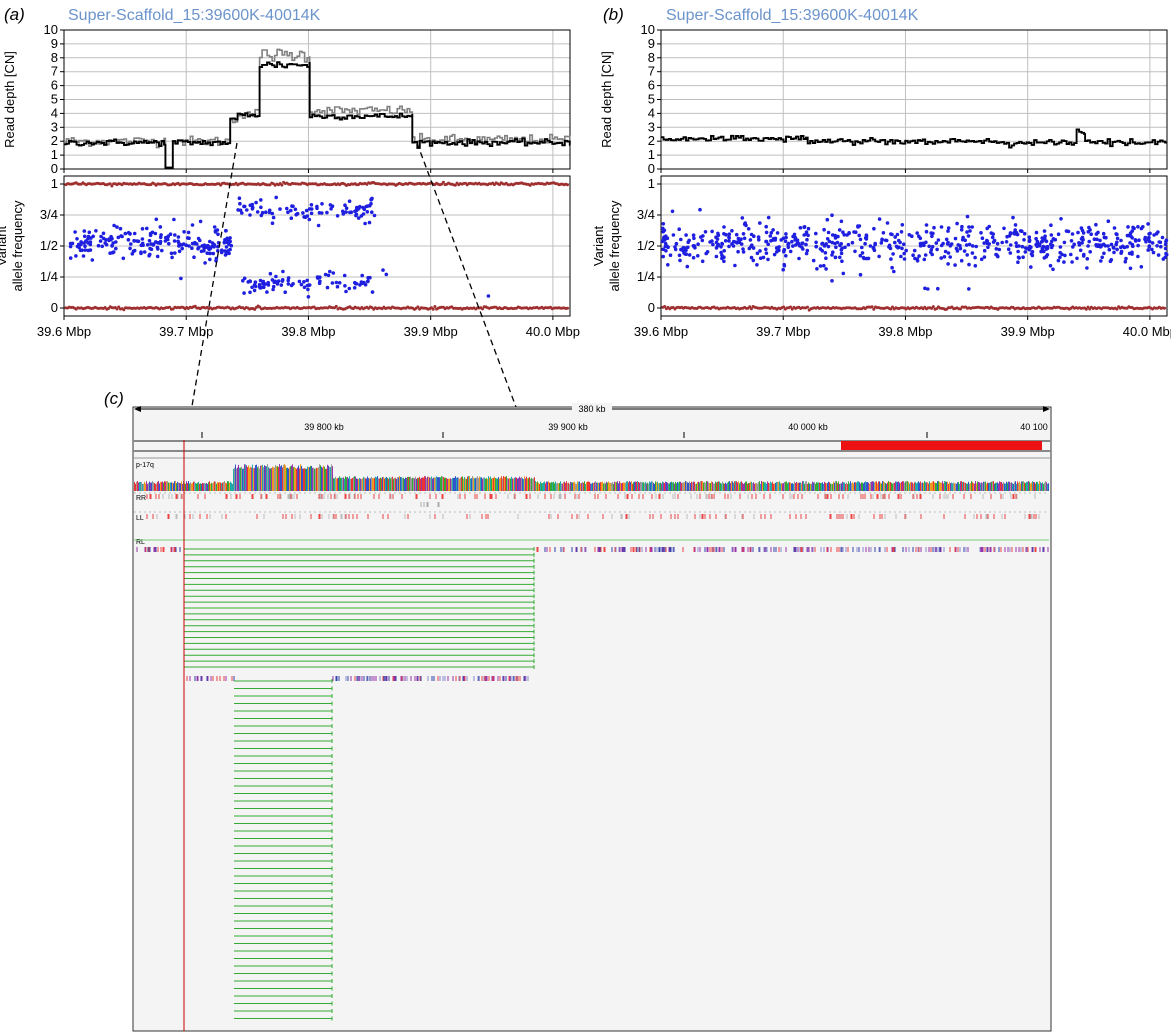 This screenshot has width=1171, height=1033. I want to click on panel-b-vaf-ytick-label: 1/2, so click(646, 245).